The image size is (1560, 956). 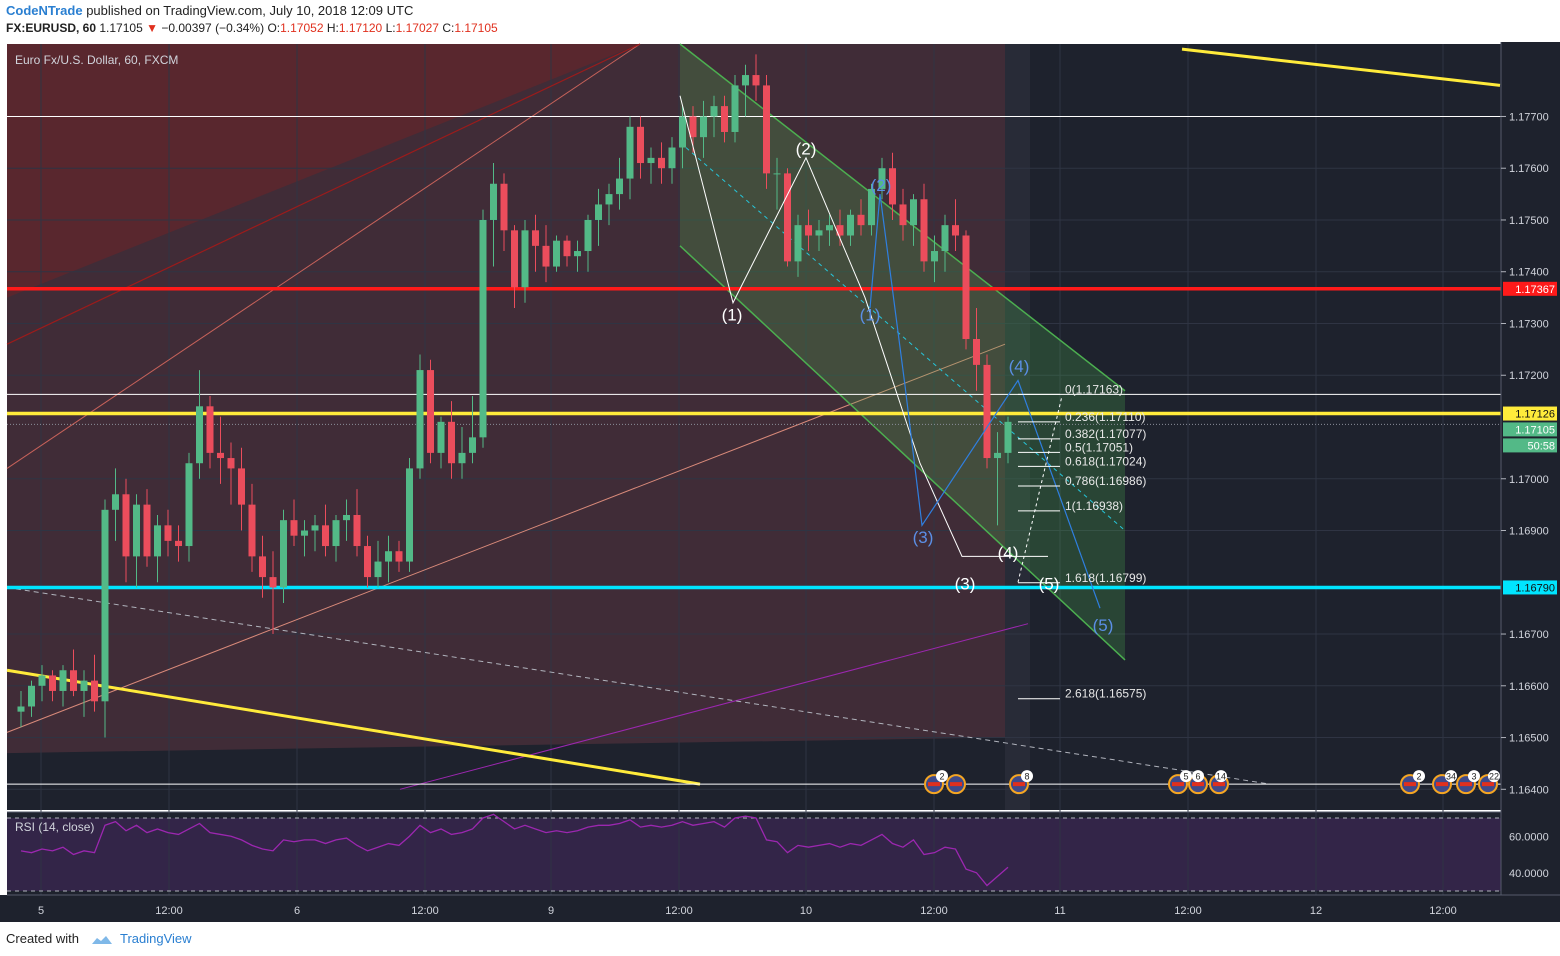 What do you see at coordinates (1529, 687) in the screenshot?
I see `y-tick-label: 1.16600` at bounding box center [1529, 687].